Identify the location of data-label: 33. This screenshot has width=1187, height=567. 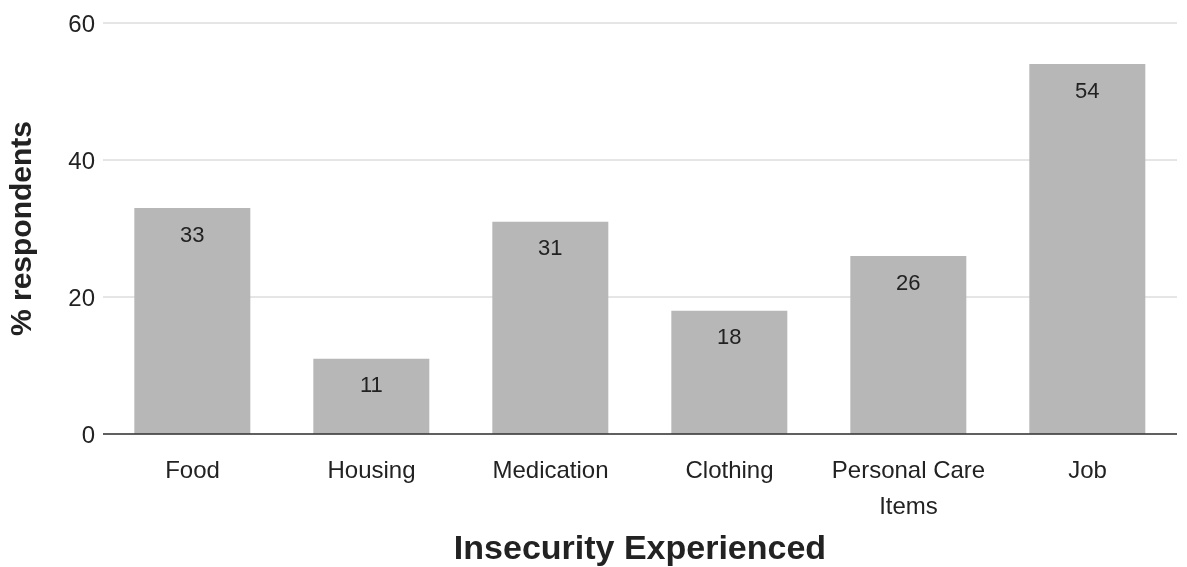
(192, 234).